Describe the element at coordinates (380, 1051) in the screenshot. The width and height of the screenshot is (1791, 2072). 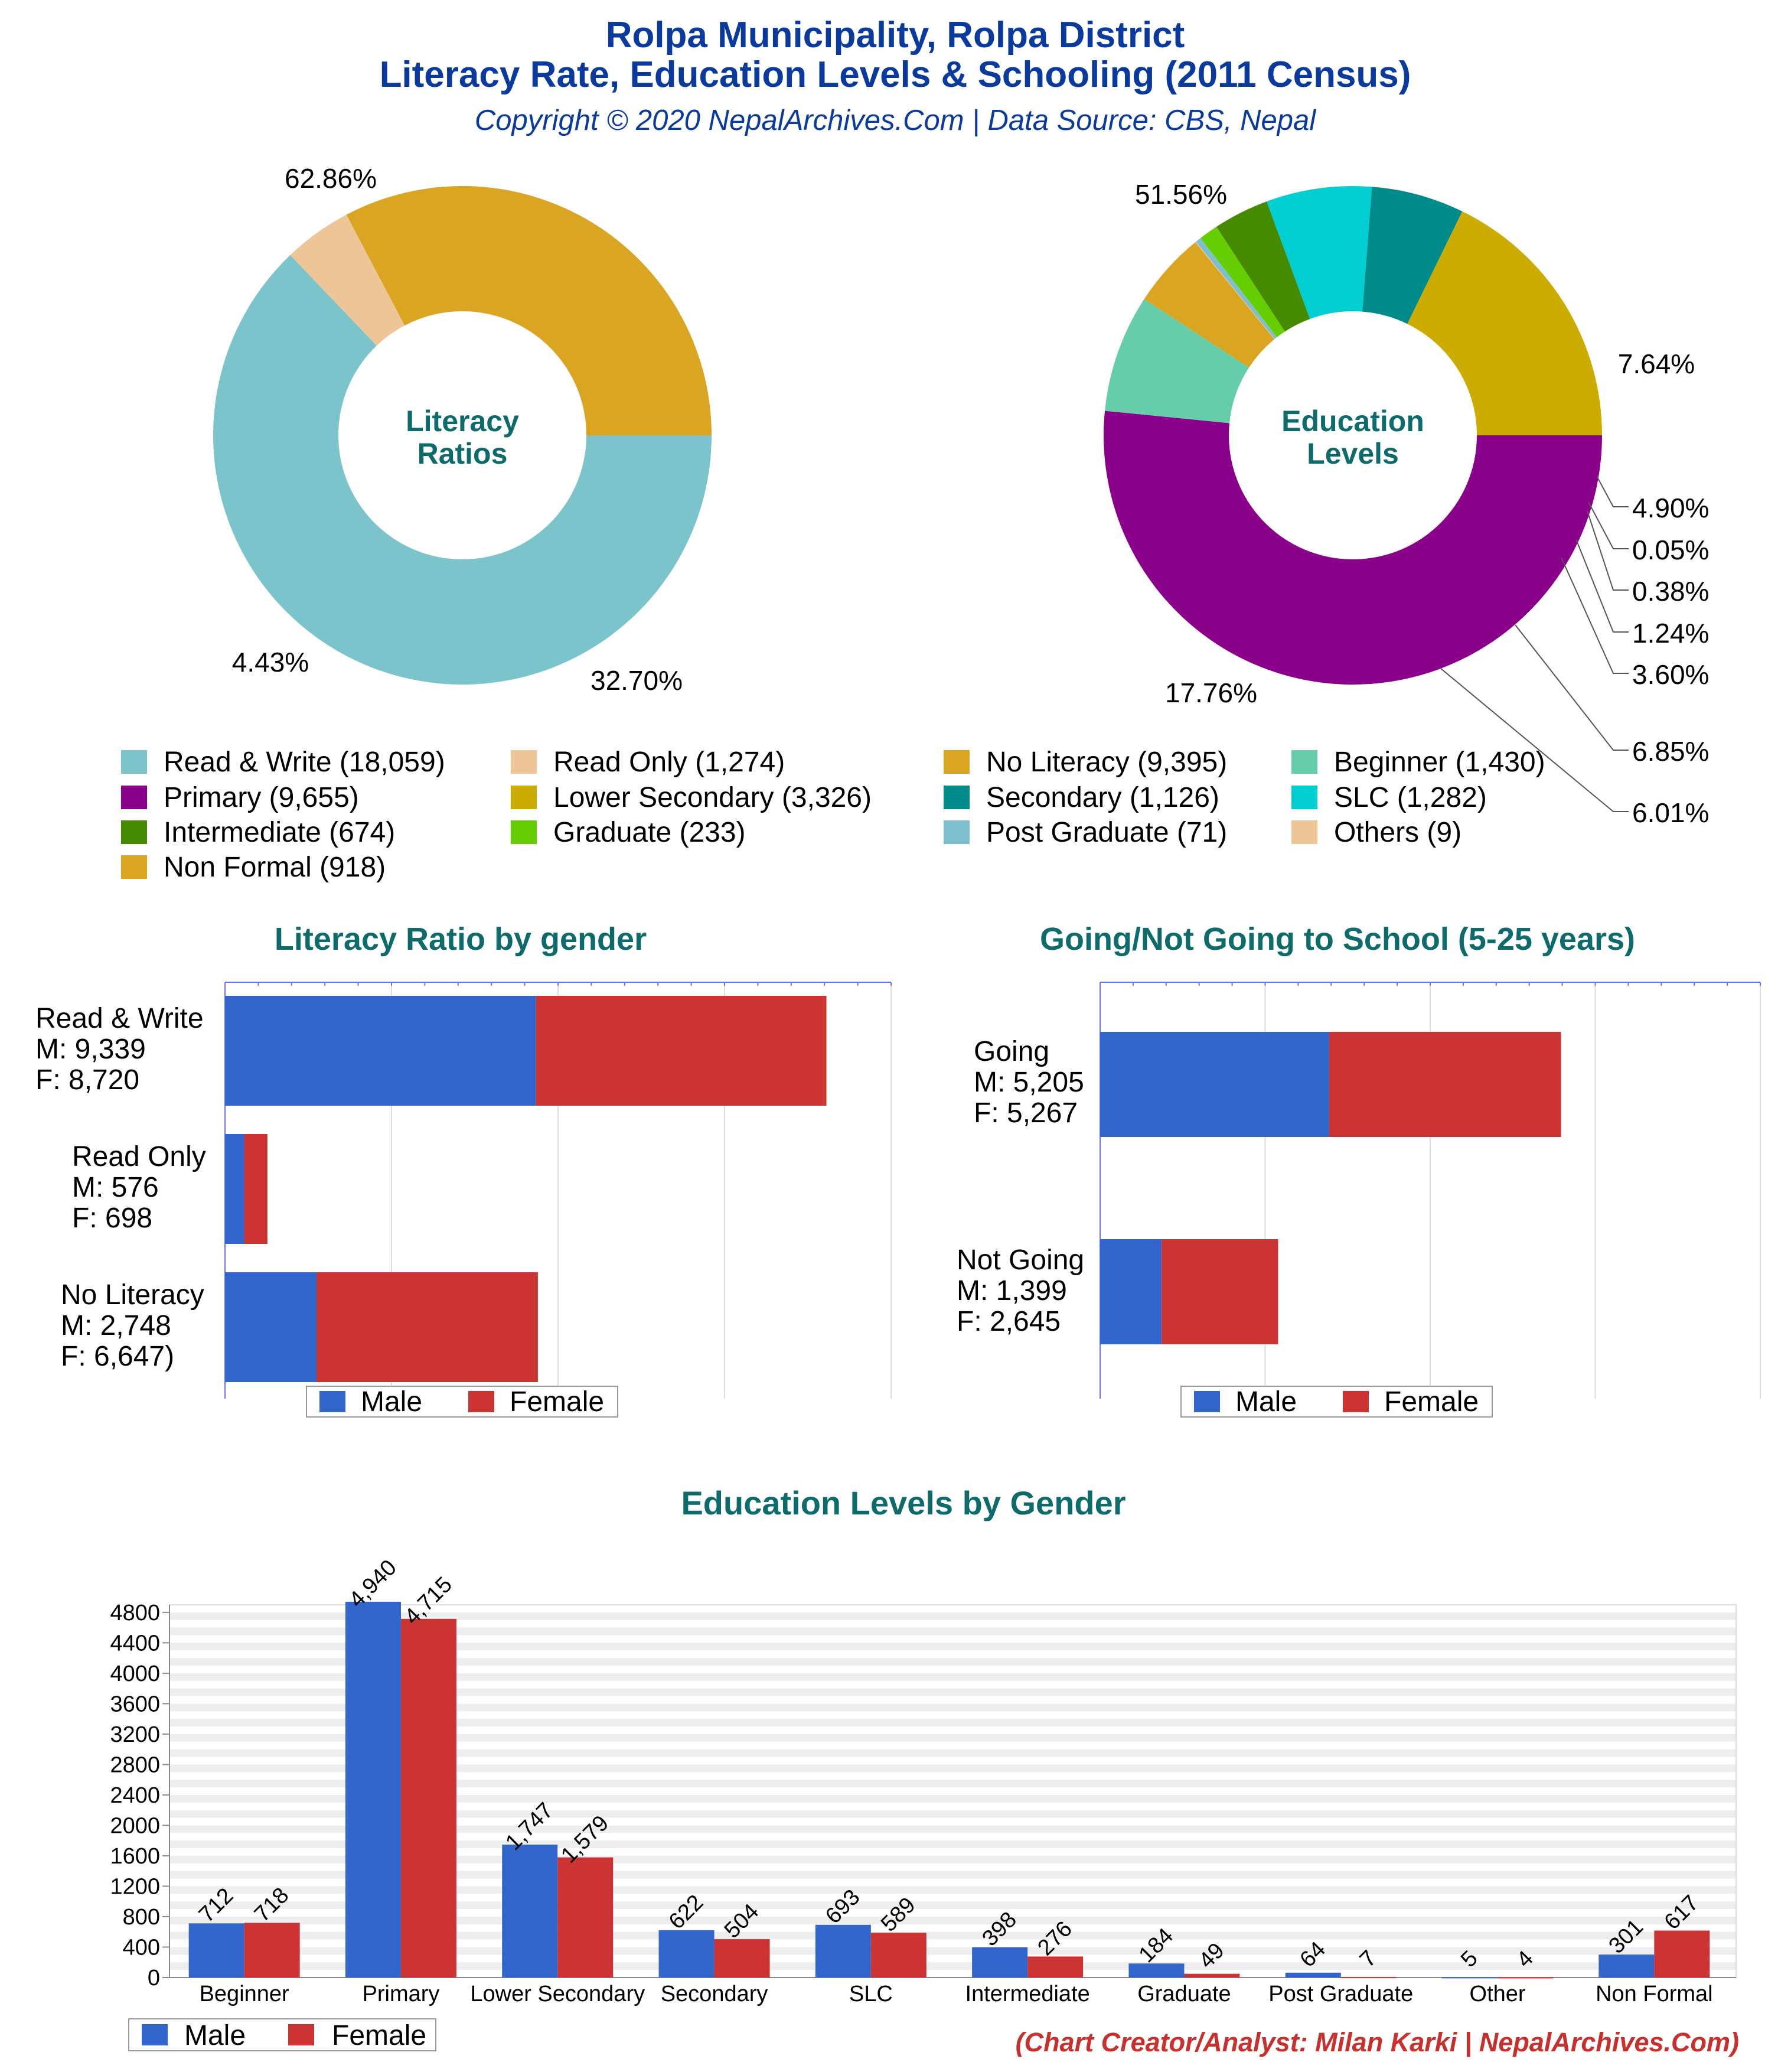
I see `bar-read-write-male` at that location.